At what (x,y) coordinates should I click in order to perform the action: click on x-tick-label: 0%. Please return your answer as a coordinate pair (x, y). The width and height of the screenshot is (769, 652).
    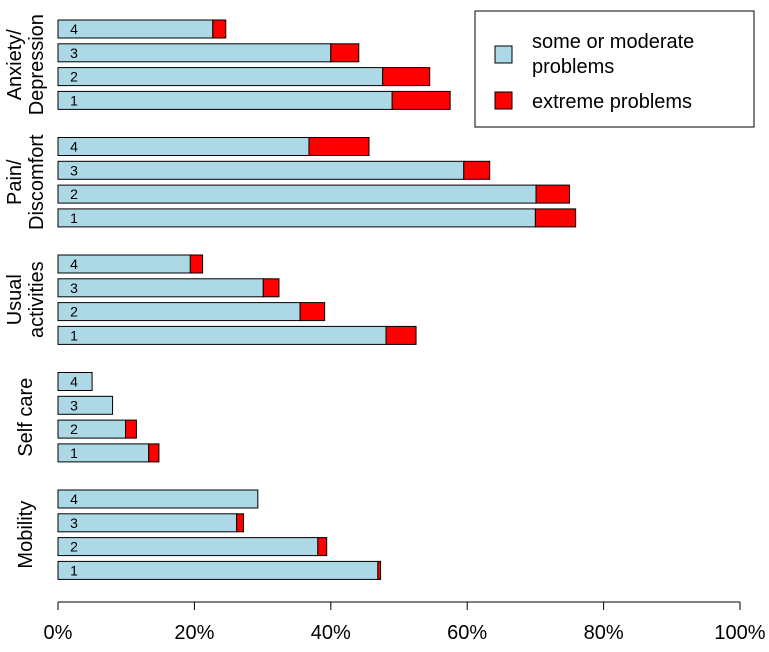
    Looking at the image, I should click on (58, 633).